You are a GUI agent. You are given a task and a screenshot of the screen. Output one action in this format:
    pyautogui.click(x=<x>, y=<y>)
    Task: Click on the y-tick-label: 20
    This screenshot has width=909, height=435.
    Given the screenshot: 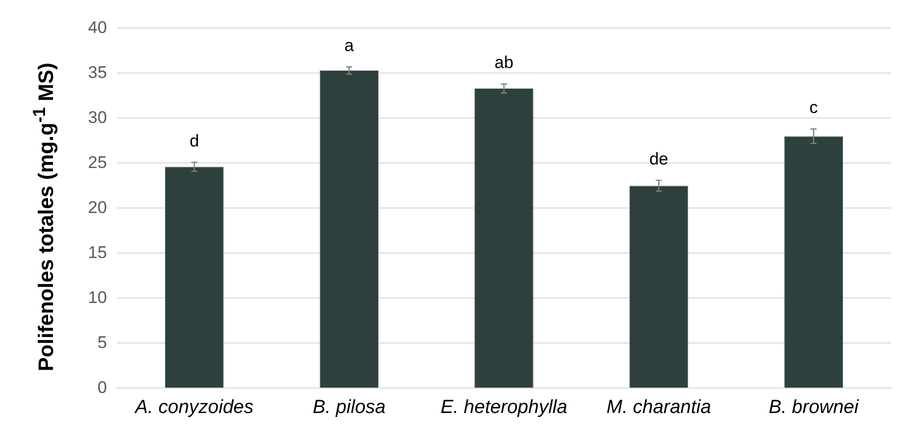 What is the action you would take?
    pyautogui.click(x=97, y=207)
    